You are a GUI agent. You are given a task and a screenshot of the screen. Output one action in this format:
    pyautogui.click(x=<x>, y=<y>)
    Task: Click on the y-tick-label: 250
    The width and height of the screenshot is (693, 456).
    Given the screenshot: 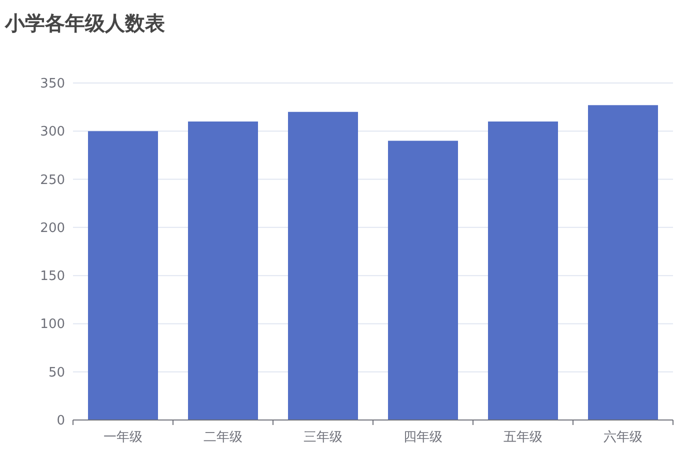 What is the action you would take?
    pyautogui.click(x=52, y=180)
    